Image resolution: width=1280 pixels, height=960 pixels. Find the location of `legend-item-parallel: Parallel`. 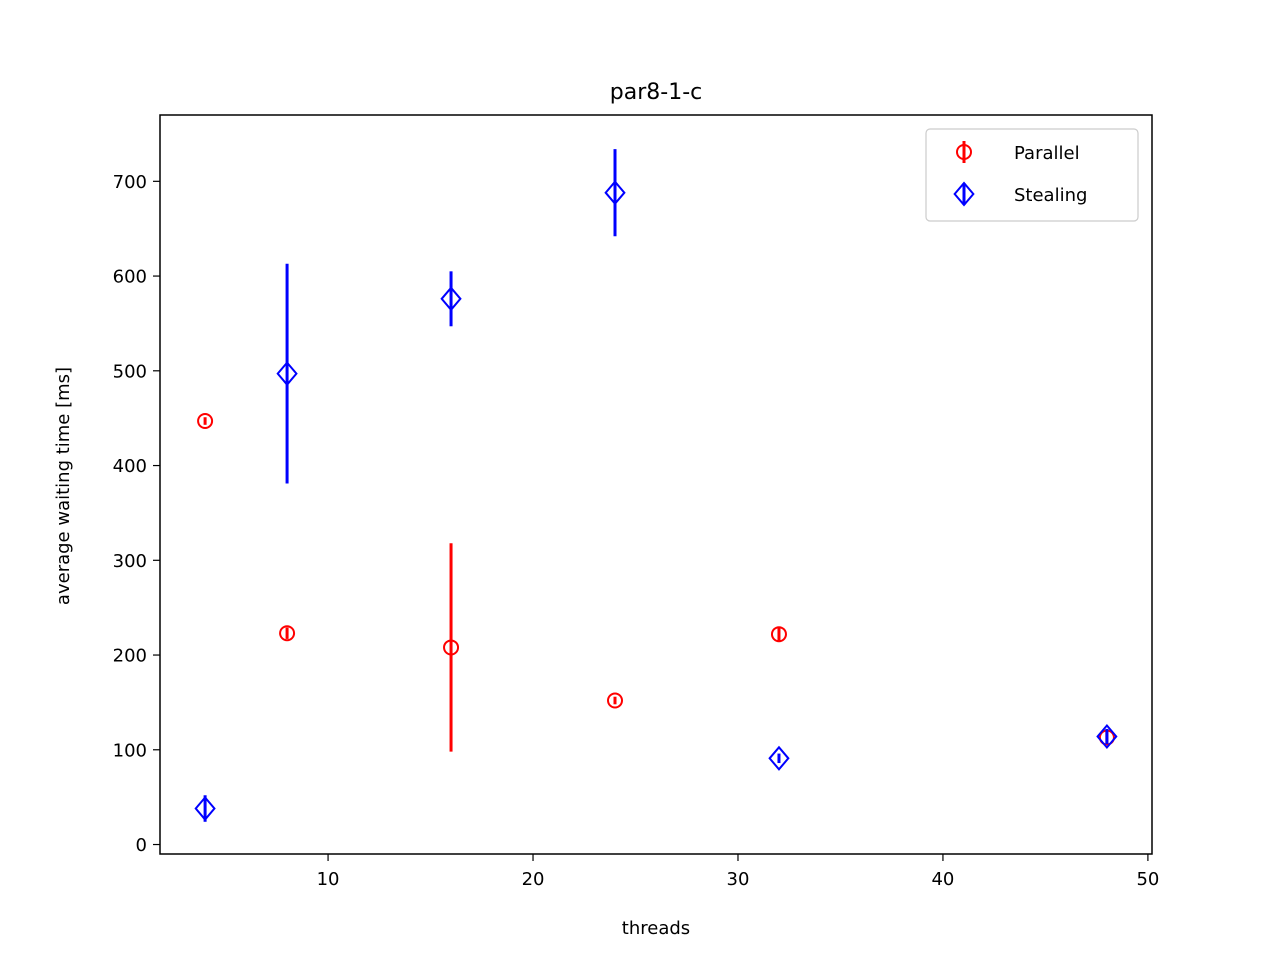

legend-item-parallel: Parallel is located at coordinates (1018, 152).